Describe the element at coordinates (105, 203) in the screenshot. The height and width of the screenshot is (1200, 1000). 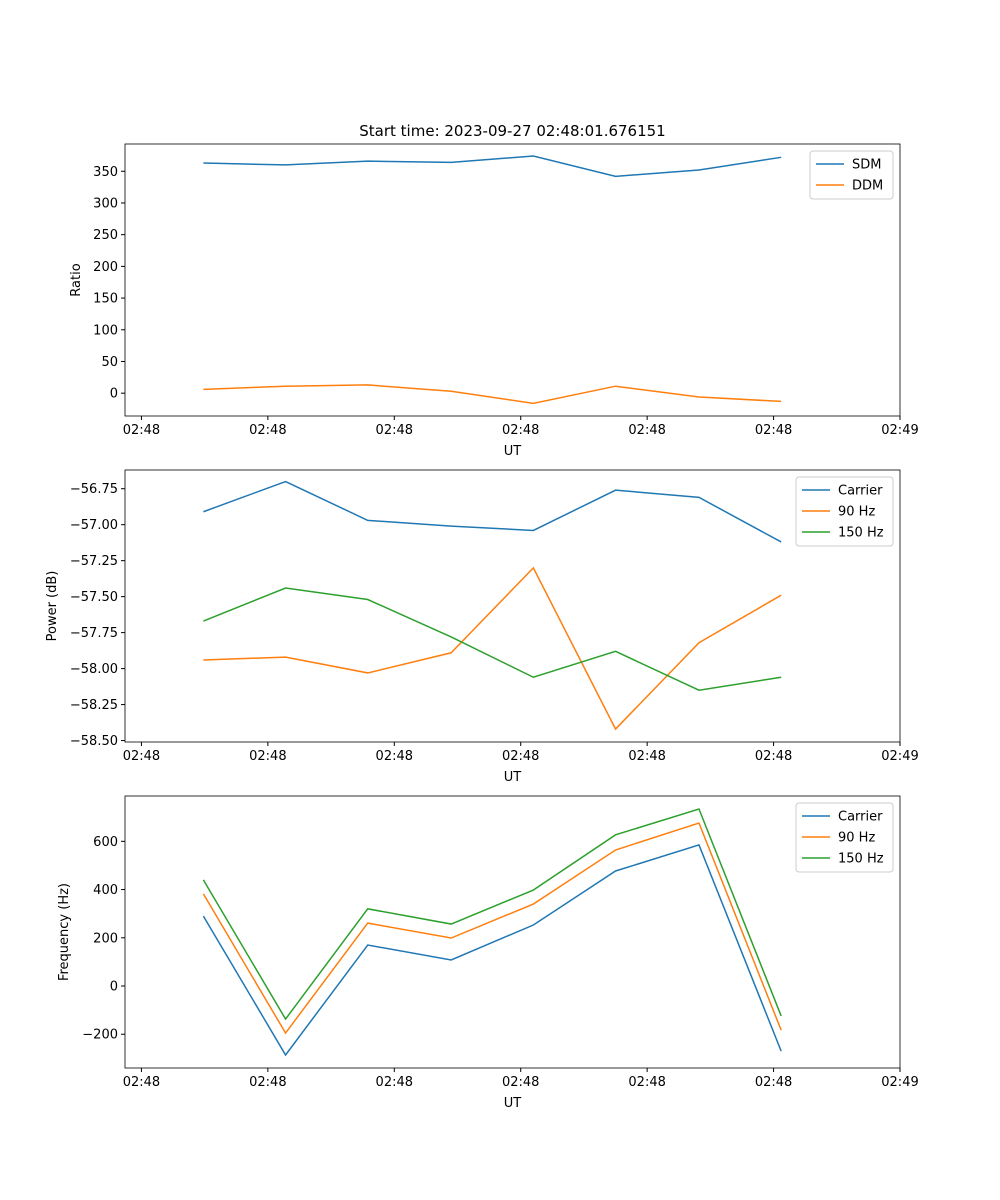
I see `y-tick-label: 300` at that location.